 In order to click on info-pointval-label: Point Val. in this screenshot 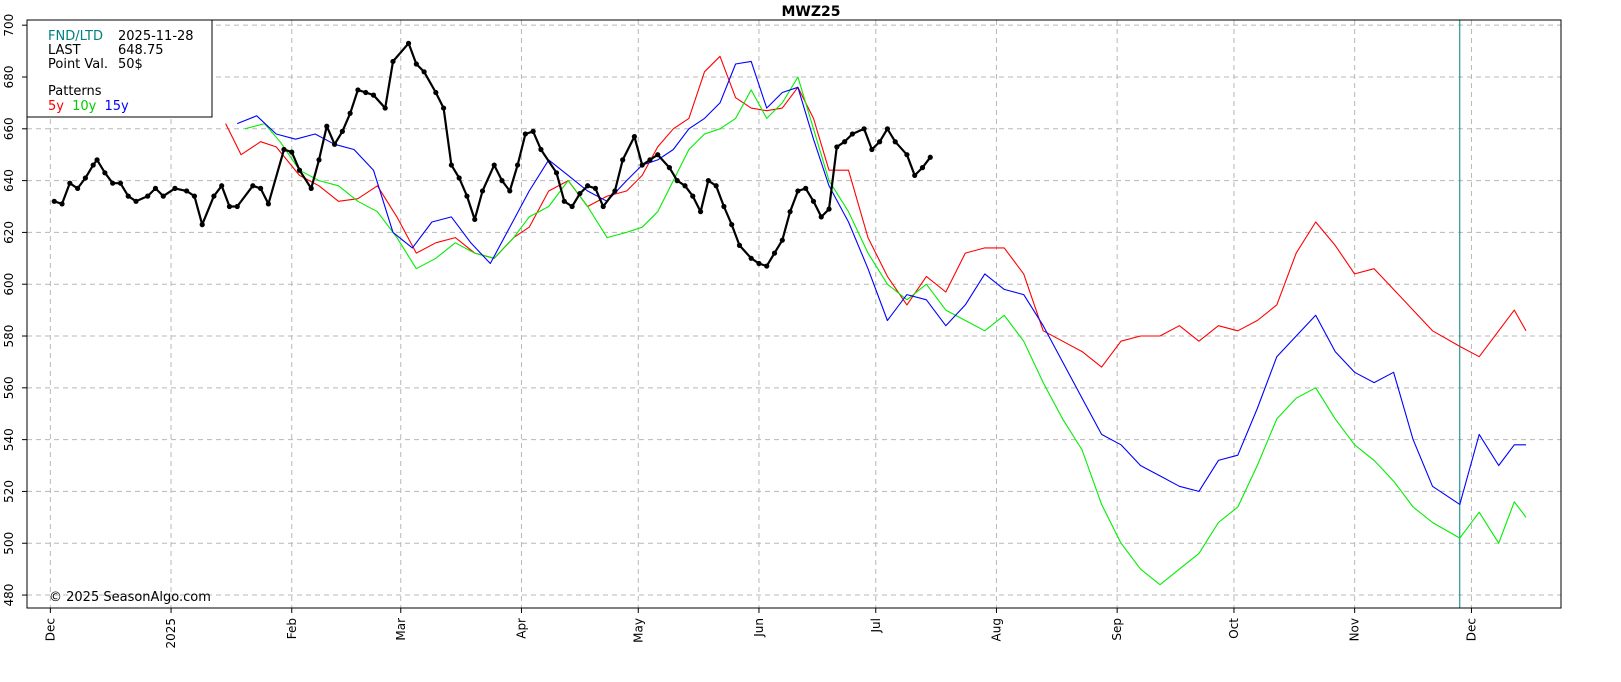, I will do `click(78, 64)`.